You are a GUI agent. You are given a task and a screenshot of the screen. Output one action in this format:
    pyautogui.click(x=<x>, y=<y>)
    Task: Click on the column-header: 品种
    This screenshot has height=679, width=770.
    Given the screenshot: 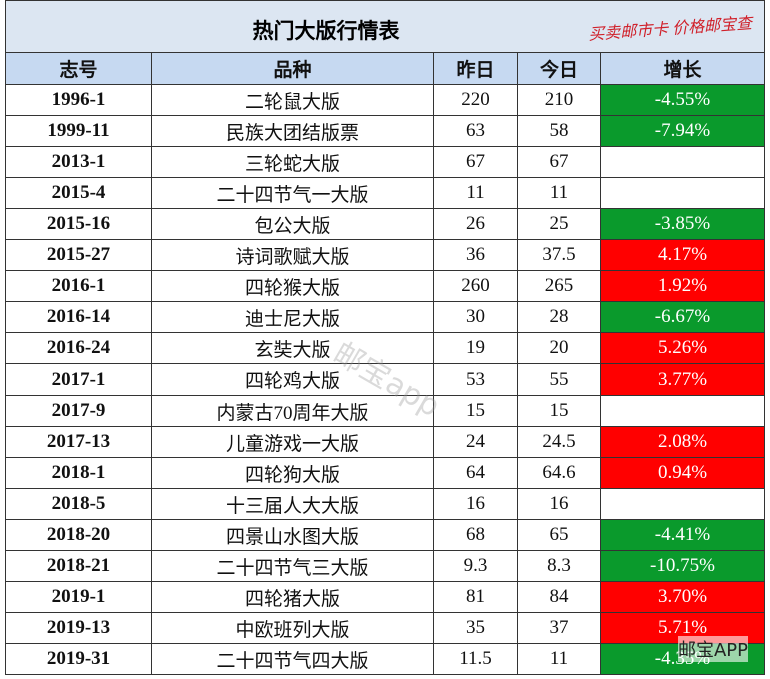 What is the action you would take?
    pyautogui.click(x=293, y=69)
    